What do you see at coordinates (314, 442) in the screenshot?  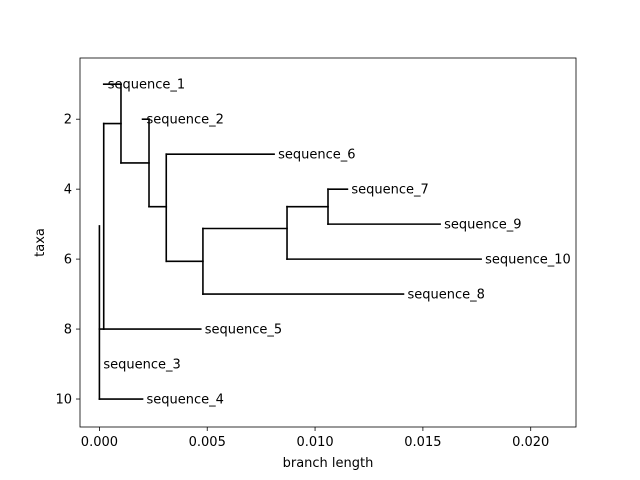 I see `x-tick-label: 0.010` at bounding box center [314, 442].